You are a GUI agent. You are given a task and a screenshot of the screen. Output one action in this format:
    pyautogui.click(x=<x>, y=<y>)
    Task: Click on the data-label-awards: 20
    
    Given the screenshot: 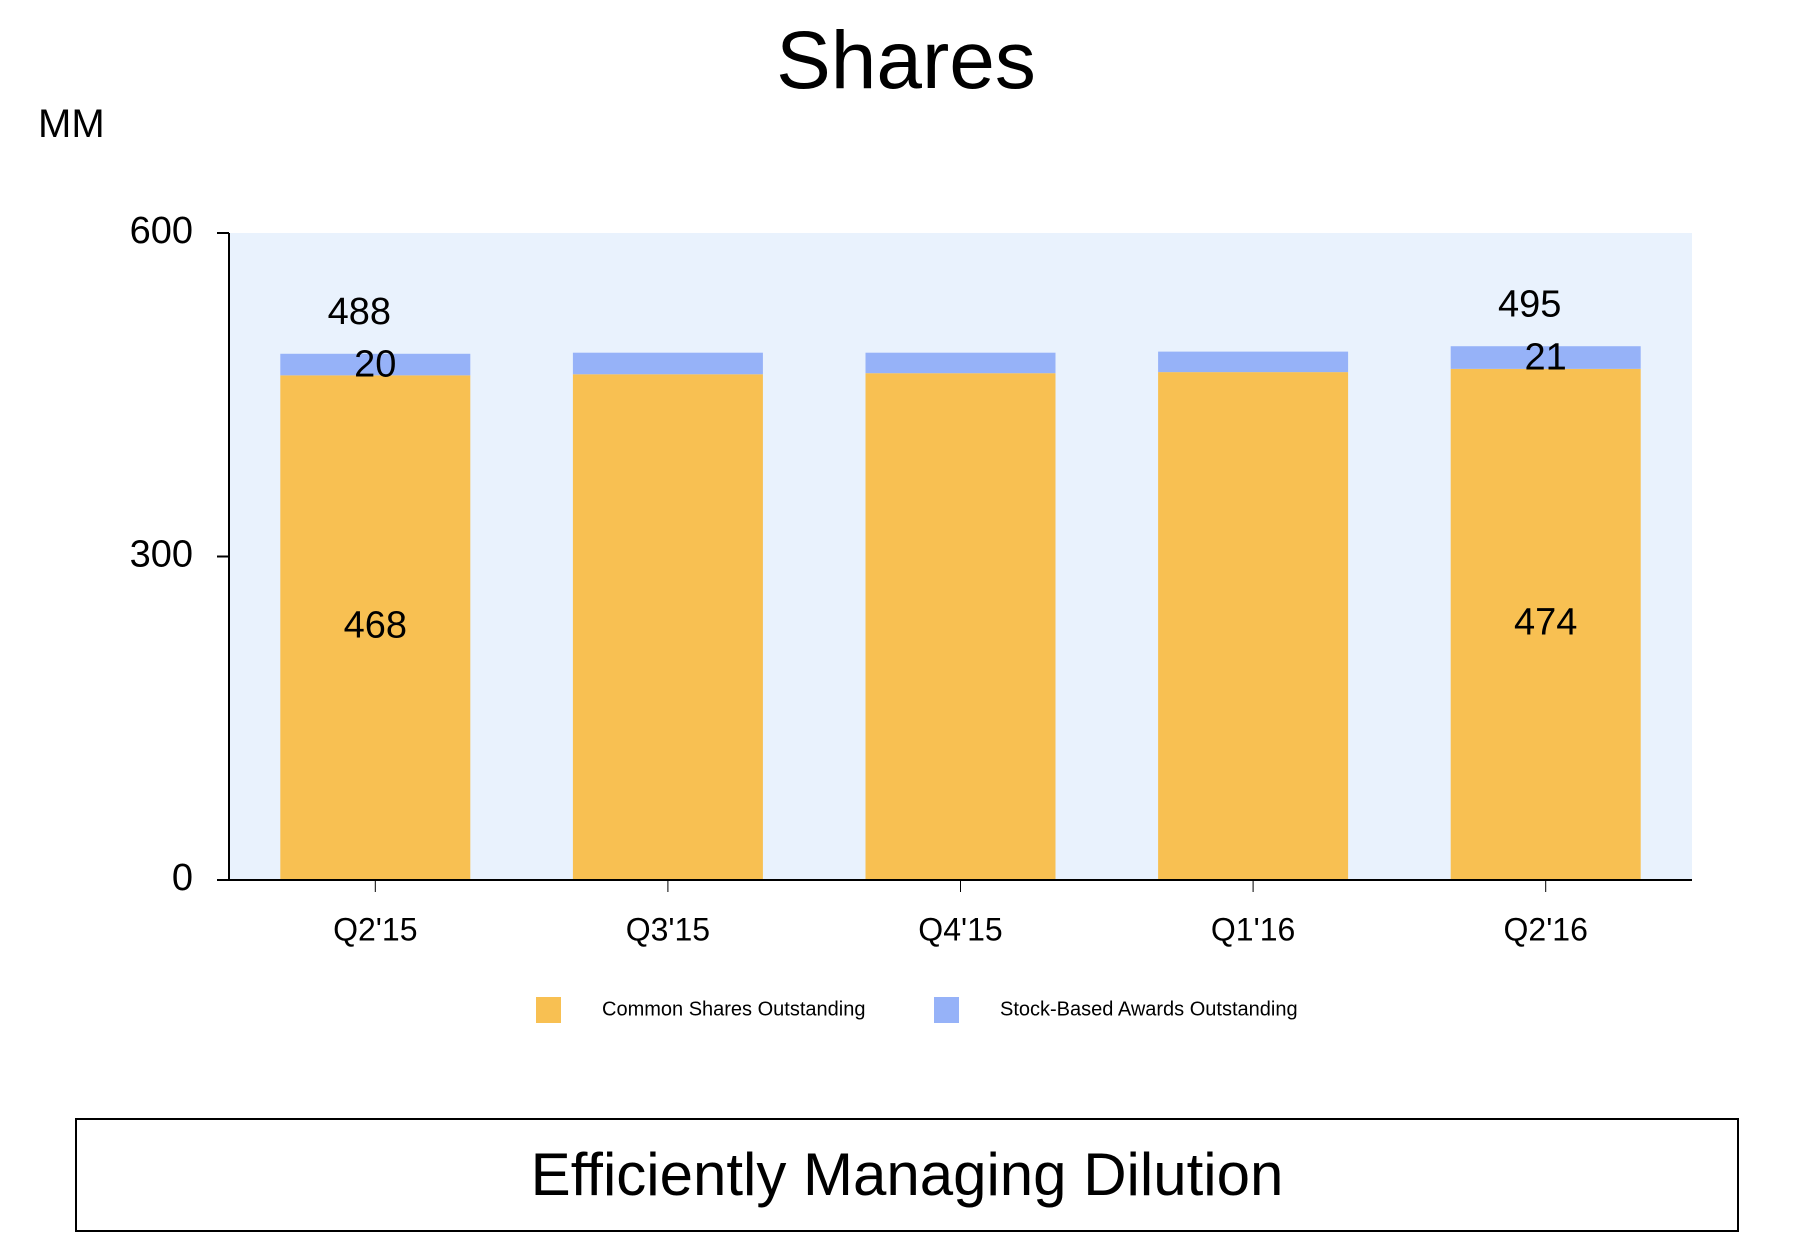 What is the action you would take?
    pyautogui.click(x=375, y=365)
    